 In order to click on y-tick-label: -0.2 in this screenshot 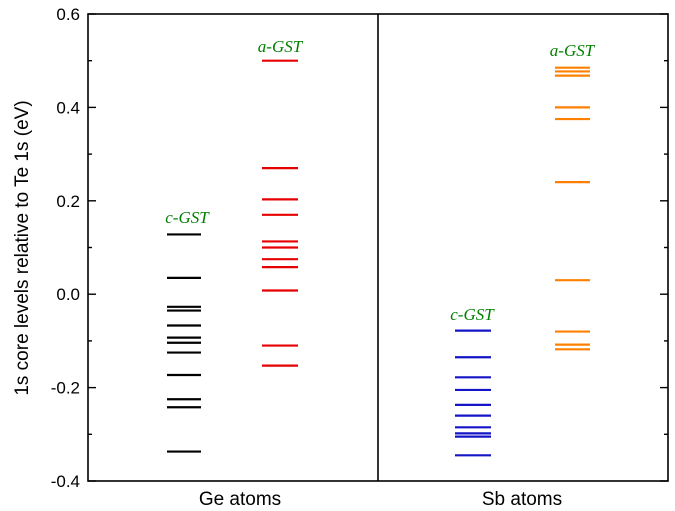, I will do `click(65, 388)`.